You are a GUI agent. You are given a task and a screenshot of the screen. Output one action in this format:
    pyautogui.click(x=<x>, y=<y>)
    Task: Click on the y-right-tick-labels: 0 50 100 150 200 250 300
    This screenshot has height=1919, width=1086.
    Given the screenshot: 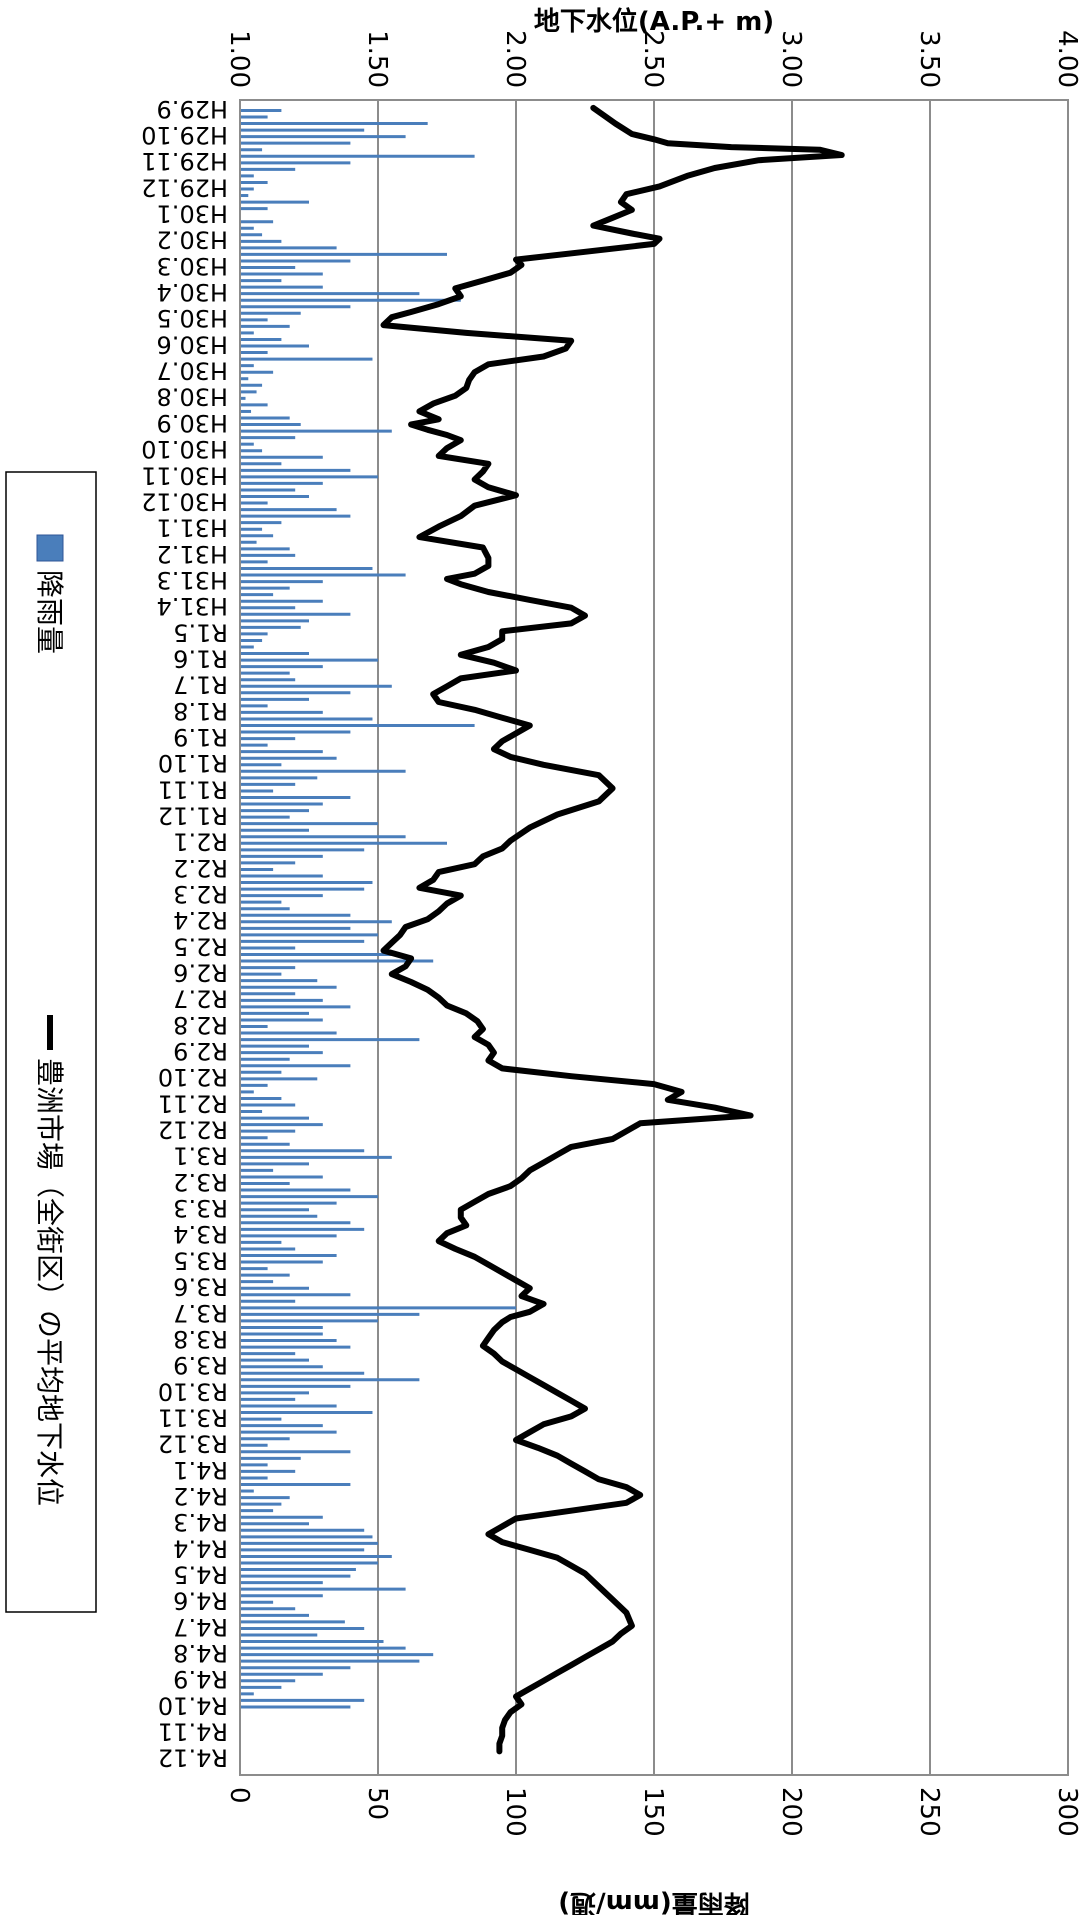 What is the action you would take?
    pyautogui.click(x=653, y=1812)
    